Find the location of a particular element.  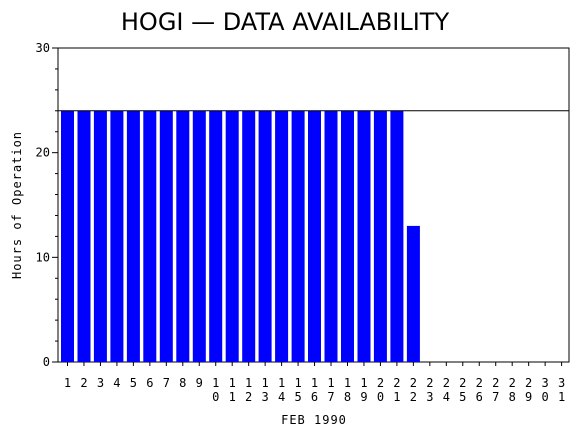

x-tick-label-2: 2 is located at coordinates (83, 383).